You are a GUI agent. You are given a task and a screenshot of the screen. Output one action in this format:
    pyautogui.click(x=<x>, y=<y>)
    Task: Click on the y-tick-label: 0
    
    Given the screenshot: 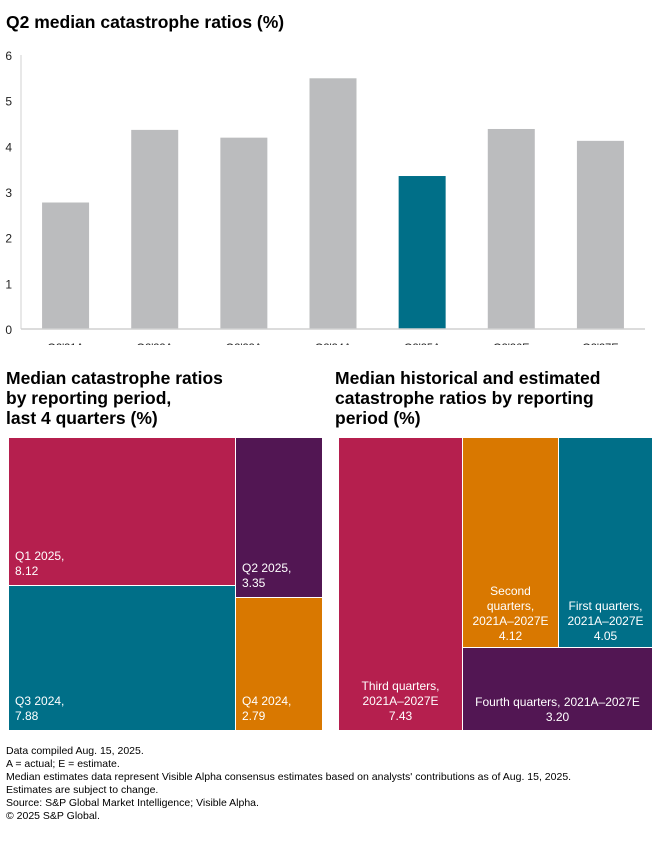 What is the action you would take?
    pyautogui.click(x=8, y=330)
    